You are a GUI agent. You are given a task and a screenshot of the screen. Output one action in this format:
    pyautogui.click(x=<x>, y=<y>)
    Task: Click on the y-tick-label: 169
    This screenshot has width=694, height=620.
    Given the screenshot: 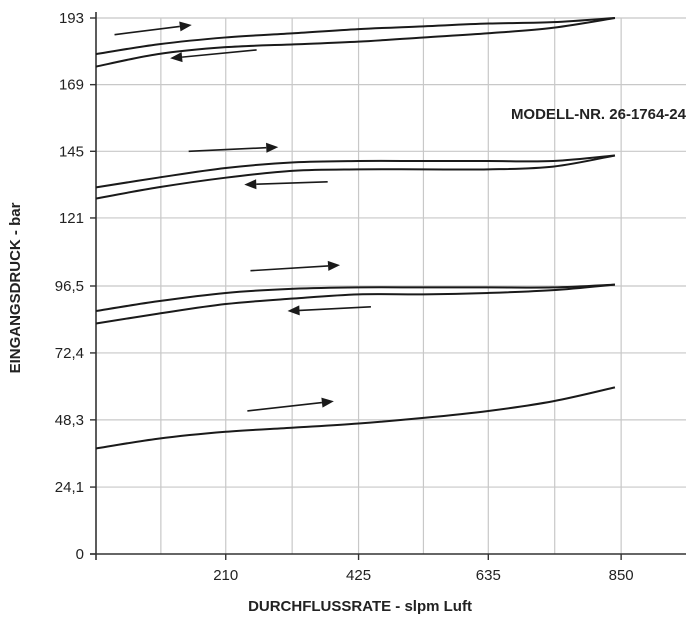 What is the action you would take?
    pyautogui.click(x=71, y=85)
    